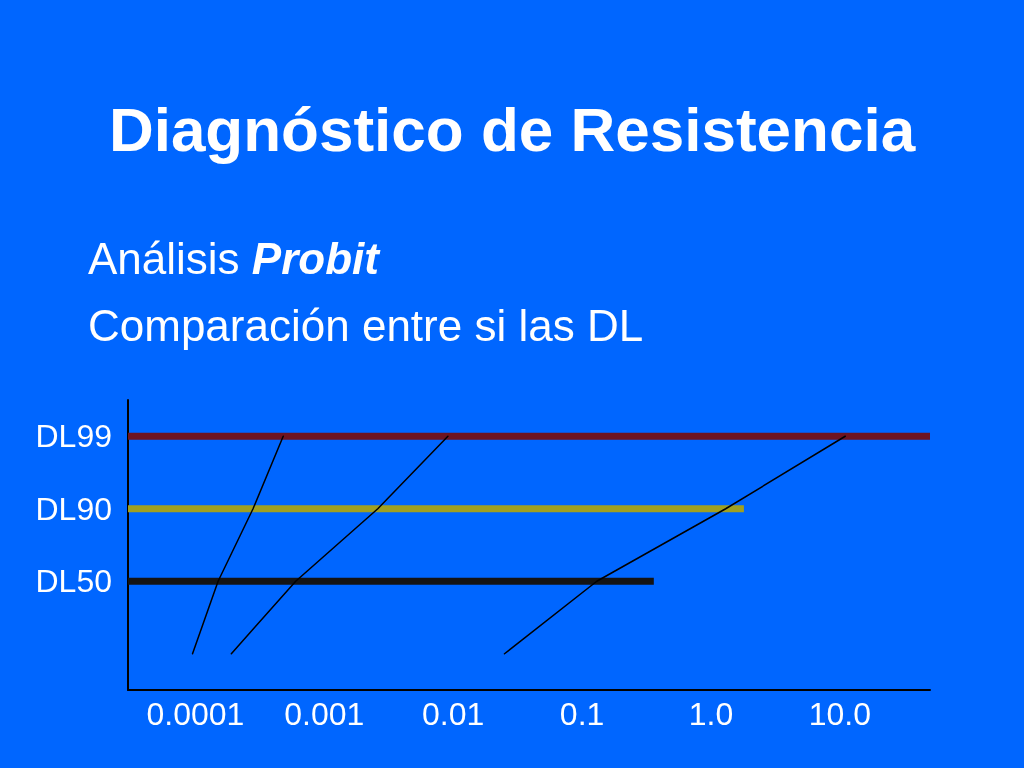  I want to click on x-tick-label: 1.0, so click(711, 714).